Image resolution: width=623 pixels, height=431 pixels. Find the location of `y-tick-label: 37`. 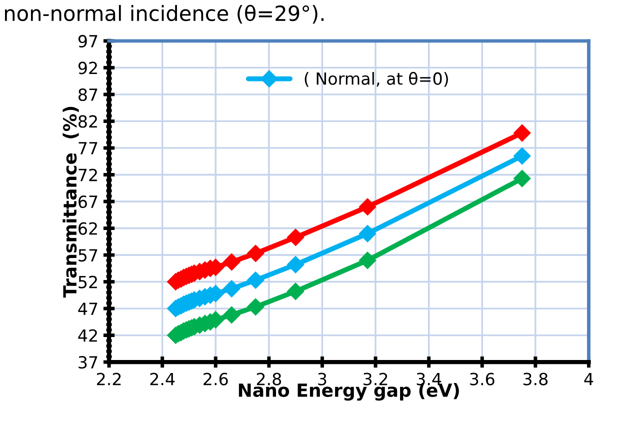

y-tick-label: 37 is located at coordinates (88, 362).